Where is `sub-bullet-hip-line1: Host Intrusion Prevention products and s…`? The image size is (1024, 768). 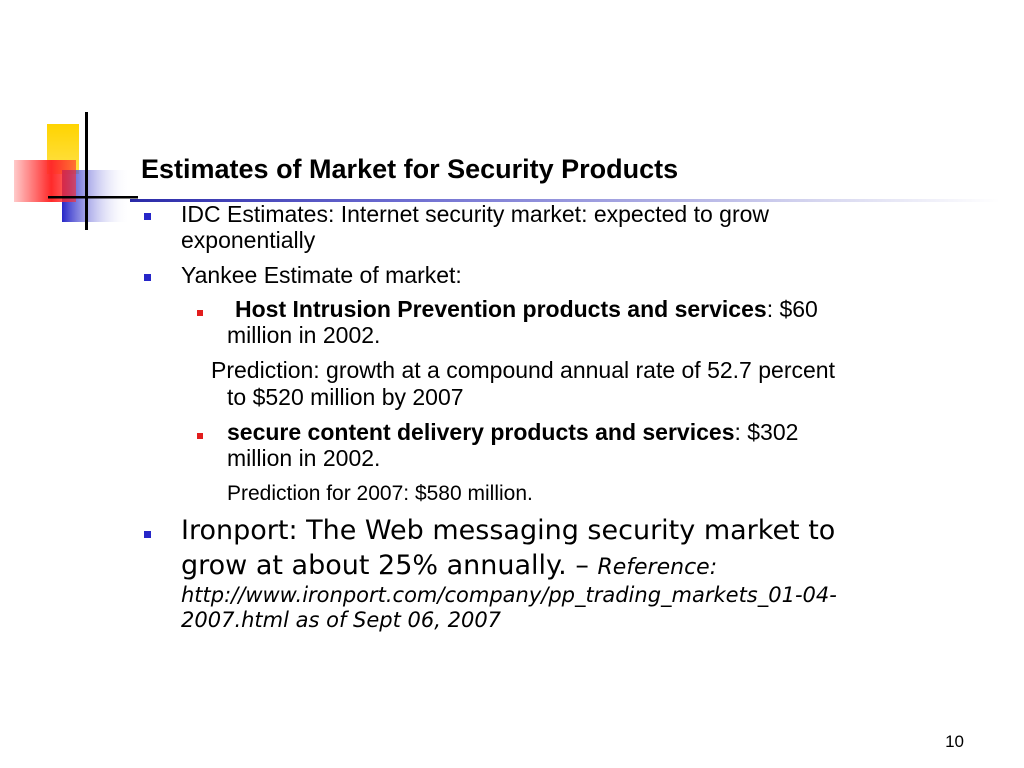
sub-bullet-hip-line1: Host Intrusion Prevention products and s… is located at coordinates (526, 309).